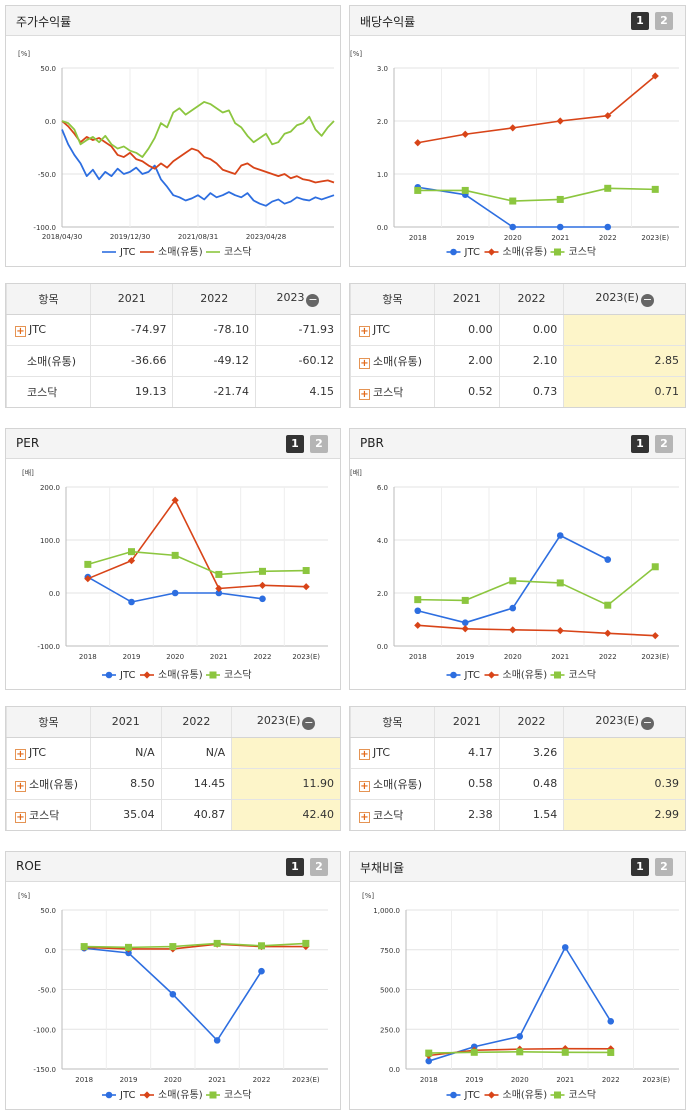  Describe the element at coordinates (50, 541) in the screenshot. I see `y-tick-label: 100.0` at that location.